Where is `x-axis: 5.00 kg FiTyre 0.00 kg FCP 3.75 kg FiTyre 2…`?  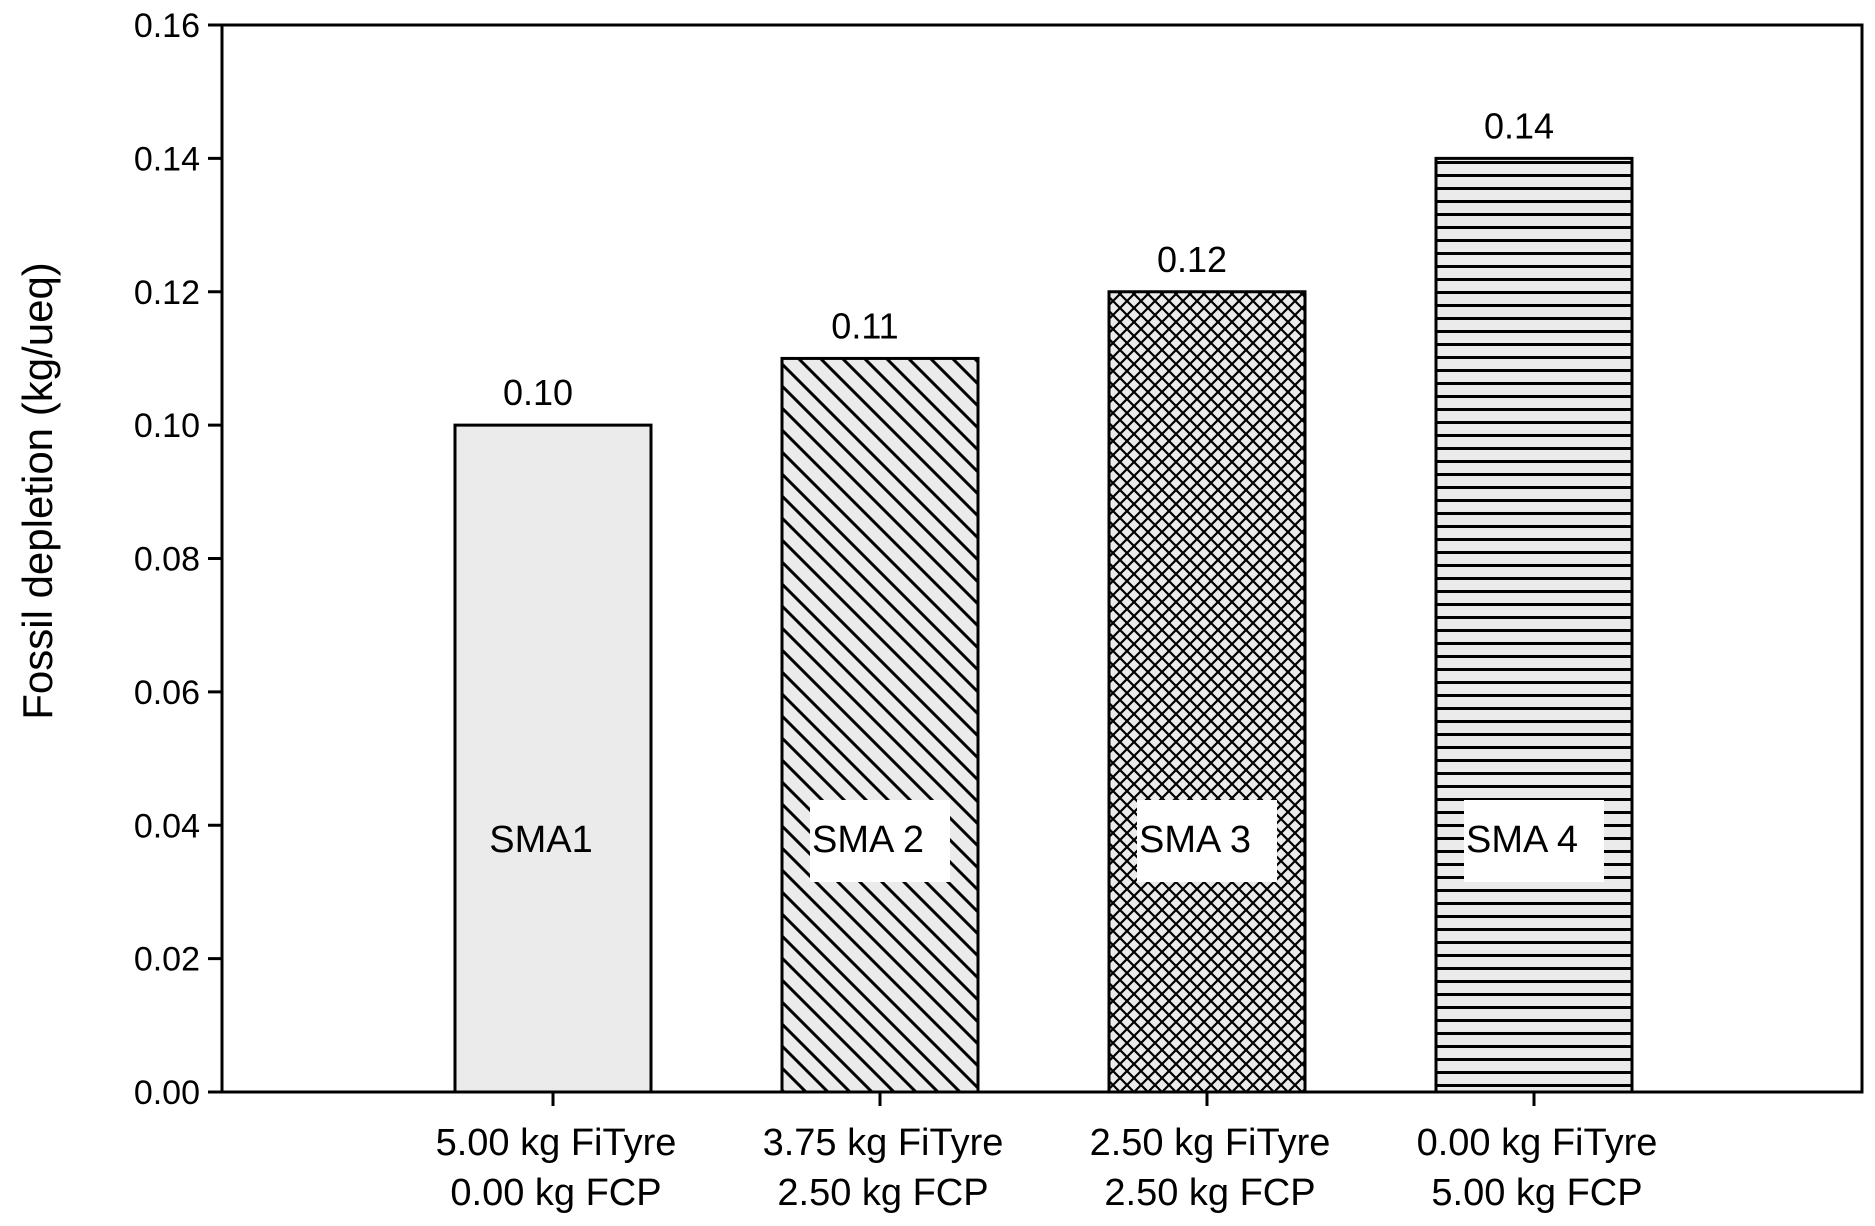 x-axis: 5.00 kg FiTyre 0.00 kg FCP 3.75 kg FiTyre 2… is located at coordinates (1047, 1153).